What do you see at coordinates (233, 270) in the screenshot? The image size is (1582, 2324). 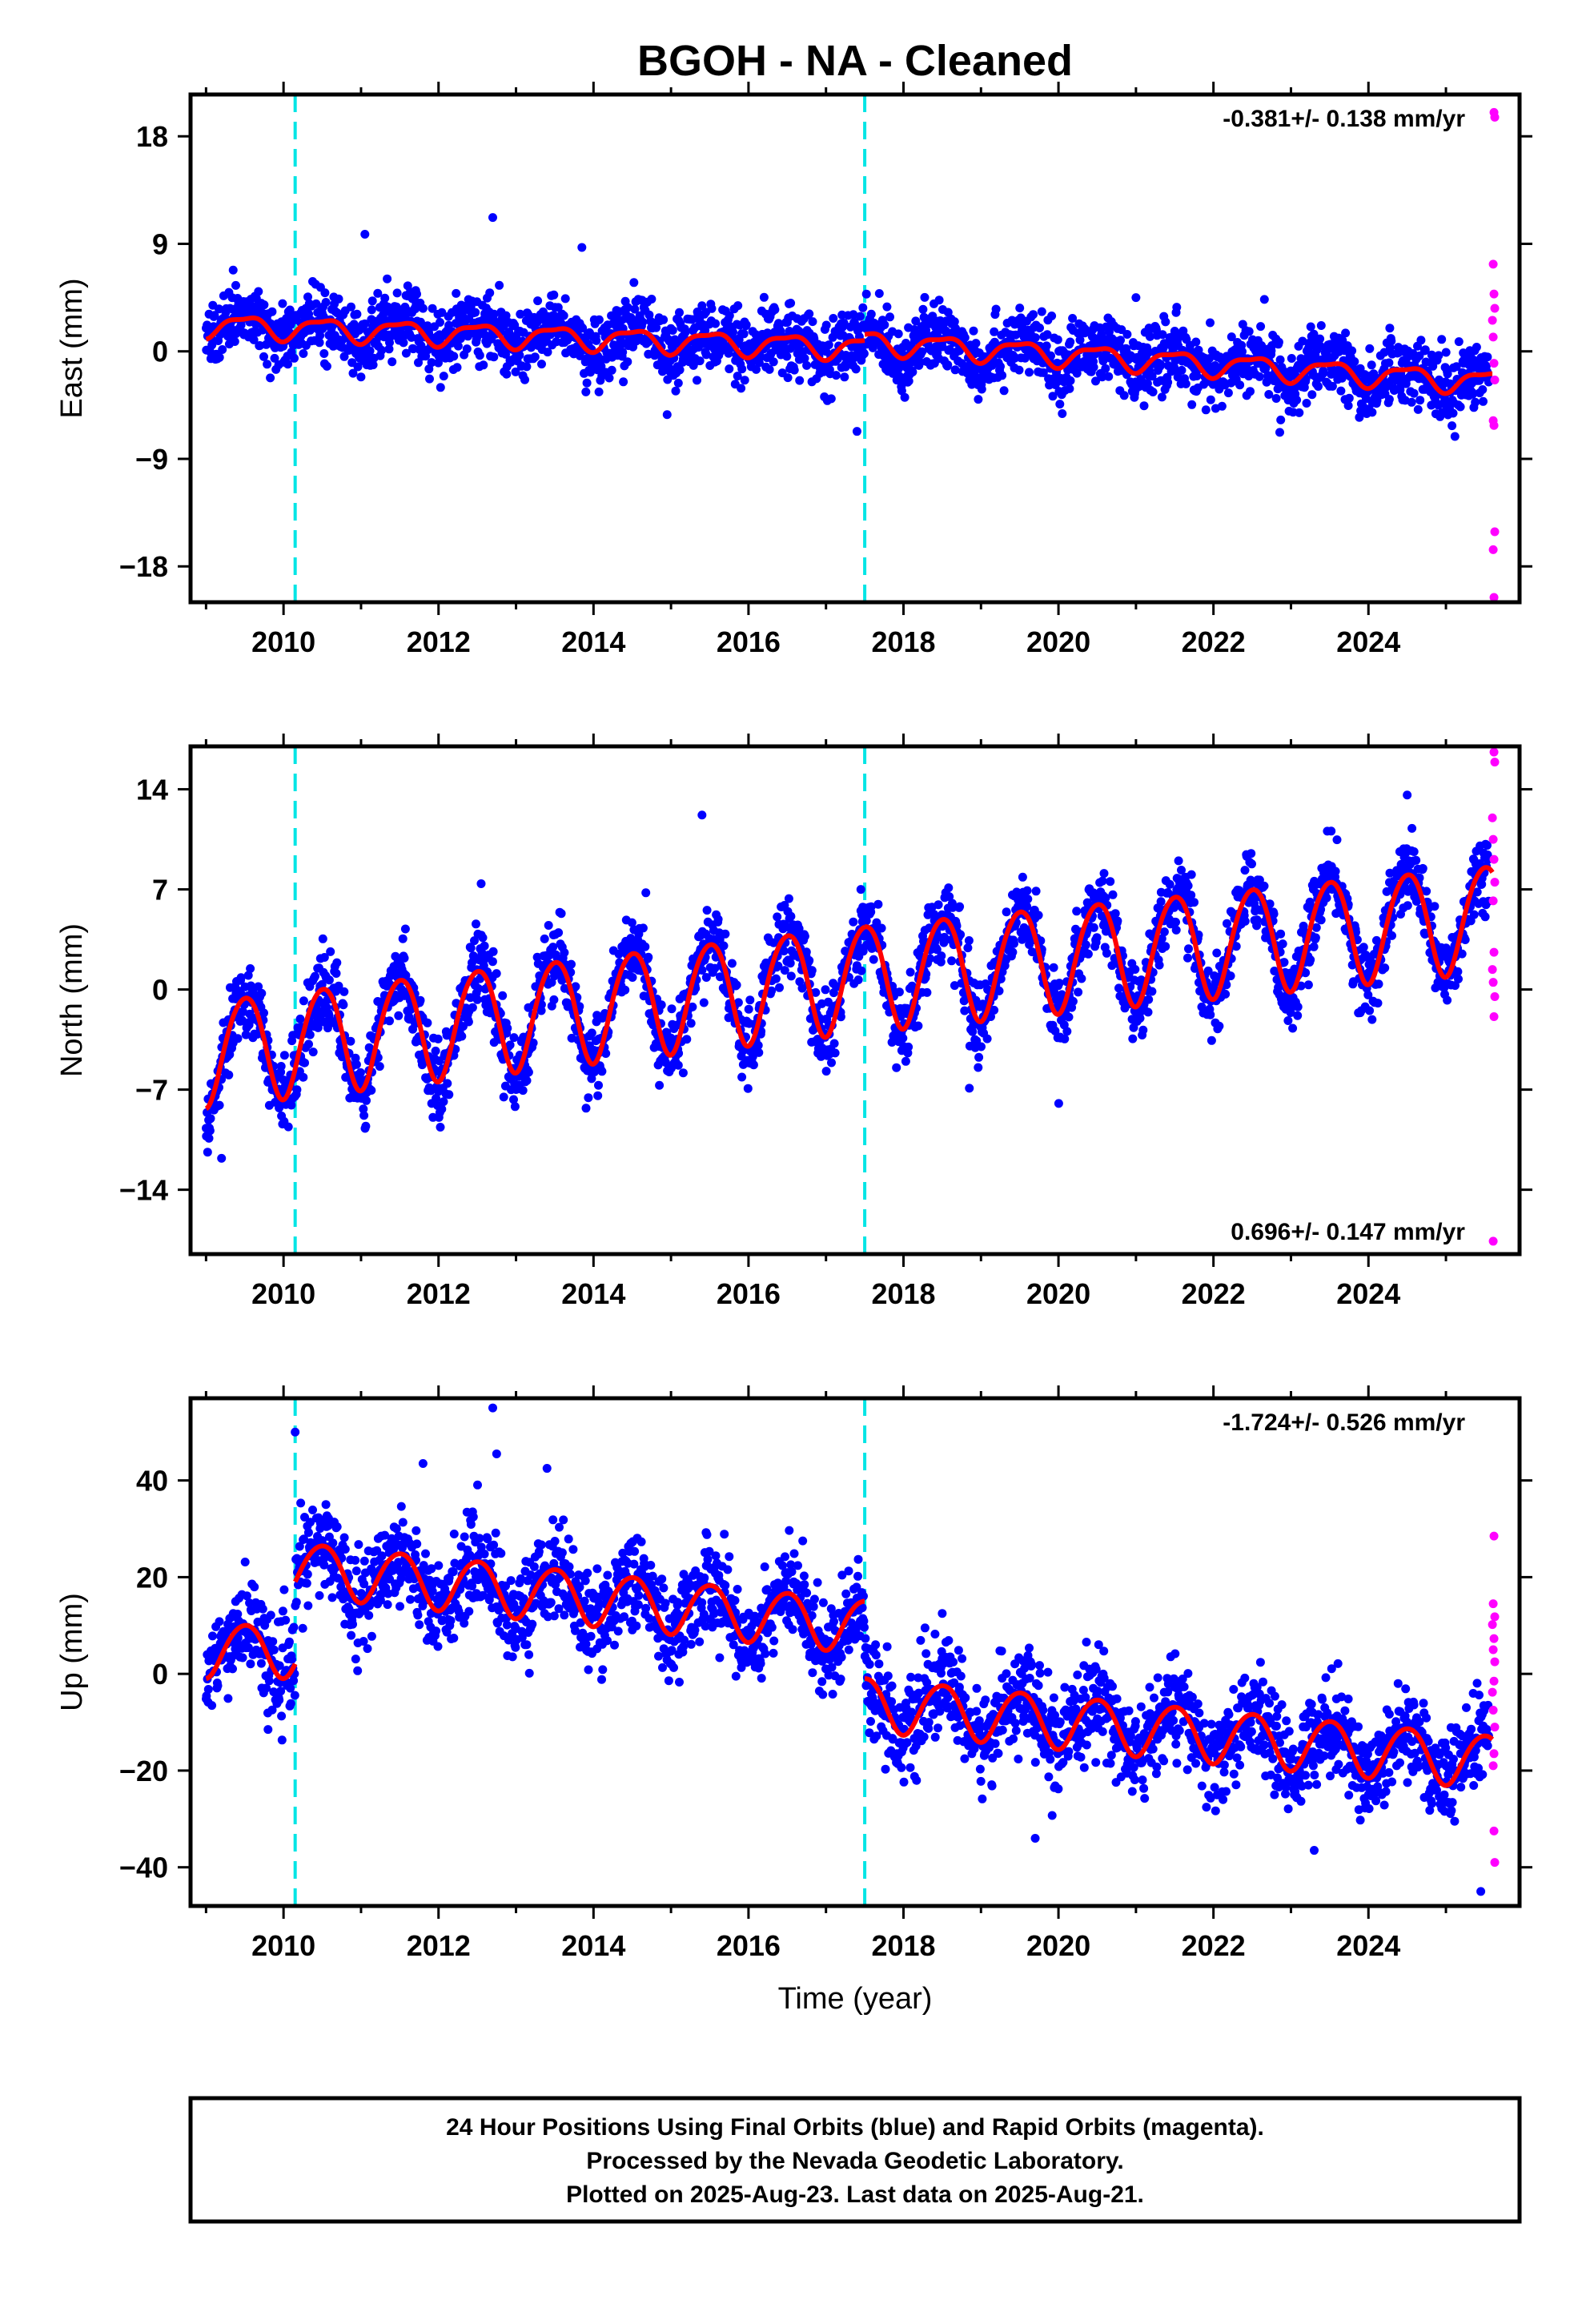 I see `final-orbit-outlier` at bounding box center [233, 270].